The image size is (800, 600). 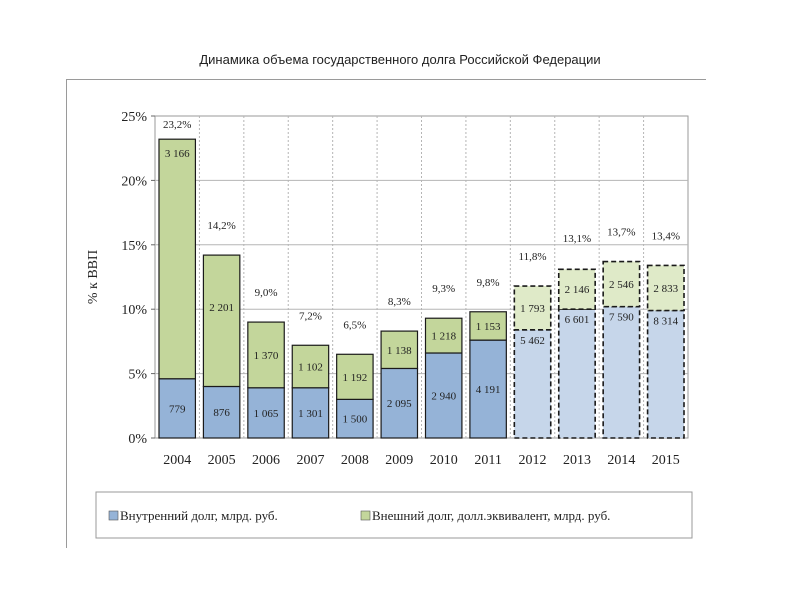 What do you see at coordinates (199, 515) in the screenshot?
I see `legend-label-domestic: Внутренний долг, млрд. руб.` at bounding box center [199, 515].